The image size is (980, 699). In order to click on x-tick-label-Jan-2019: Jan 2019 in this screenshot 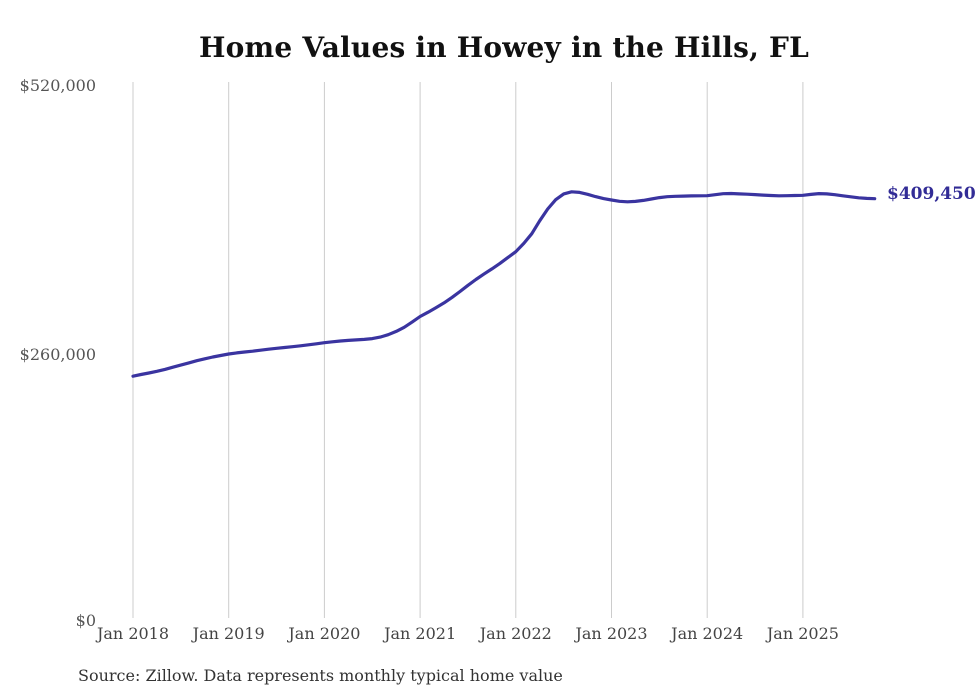, I will do `click(228, 633)`.